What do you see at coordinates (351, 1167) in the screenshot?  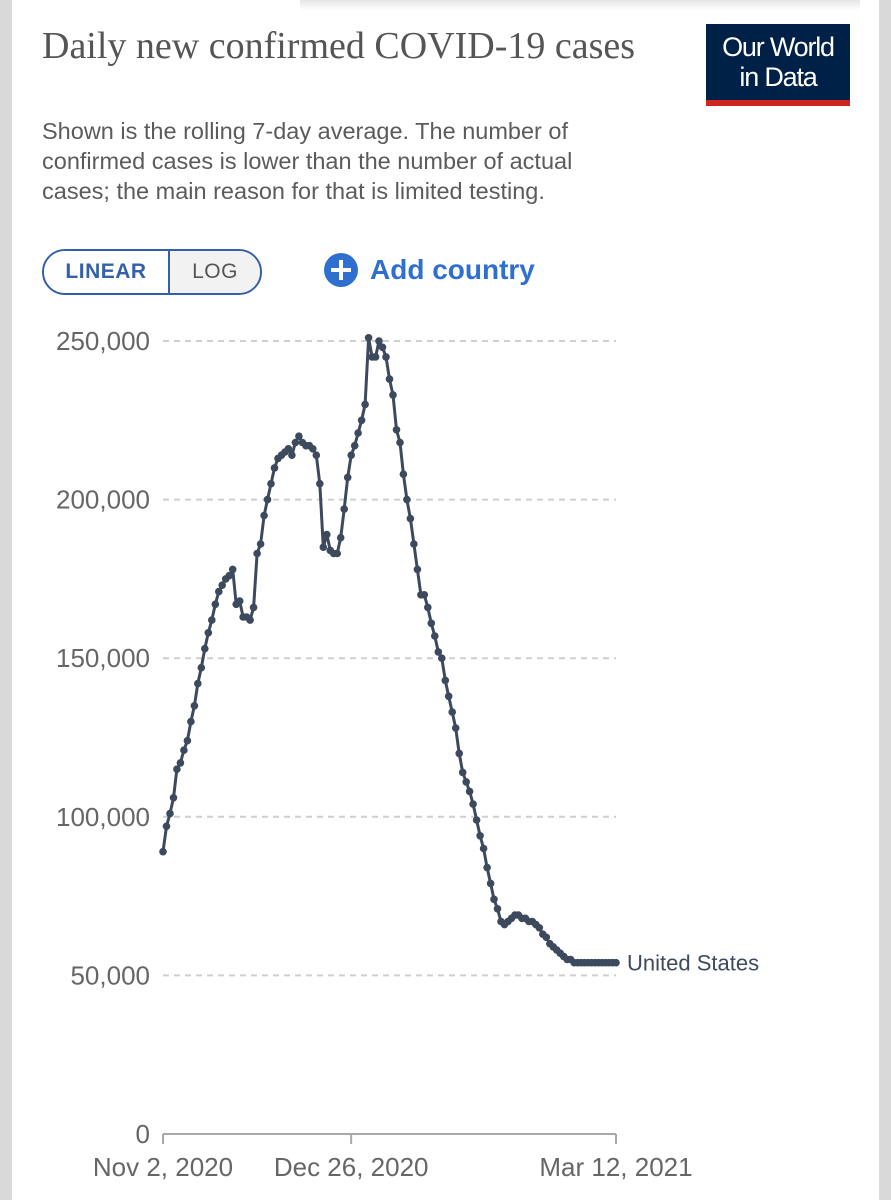 I see `x-tick-label: Dec 26, 2020` at bounding box center [351, 1167].